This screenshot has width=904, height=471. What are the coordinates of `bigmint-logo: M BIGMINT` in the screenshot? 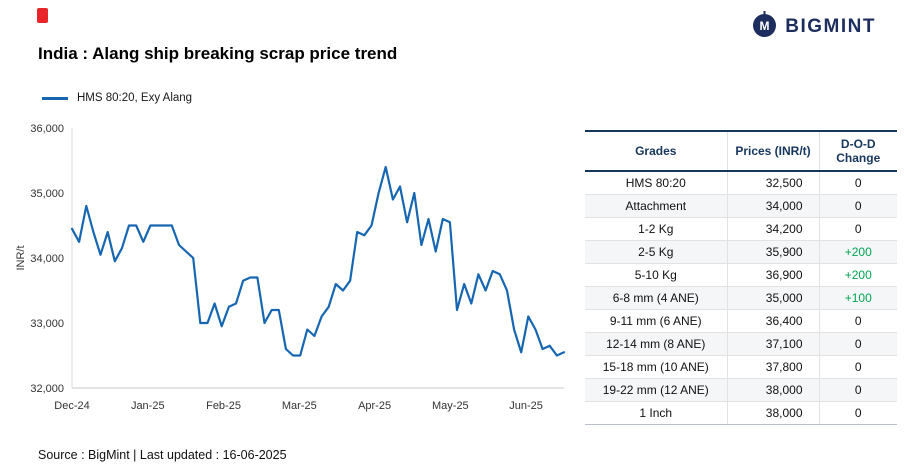 It's located at (813, 27).